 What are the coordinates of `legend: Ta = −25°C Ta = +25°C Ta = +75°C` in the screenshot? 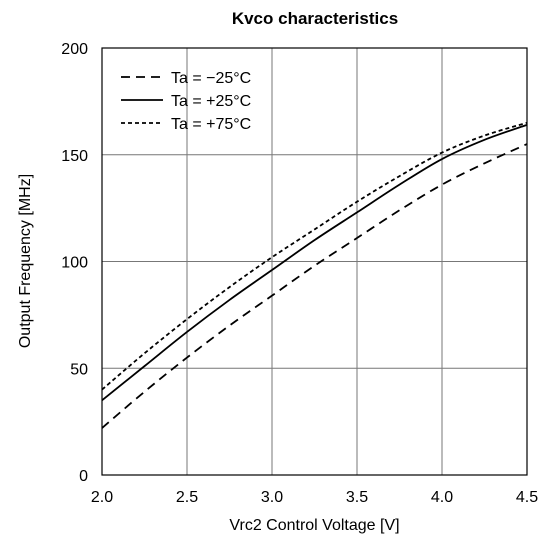 It's located at (186, 101).